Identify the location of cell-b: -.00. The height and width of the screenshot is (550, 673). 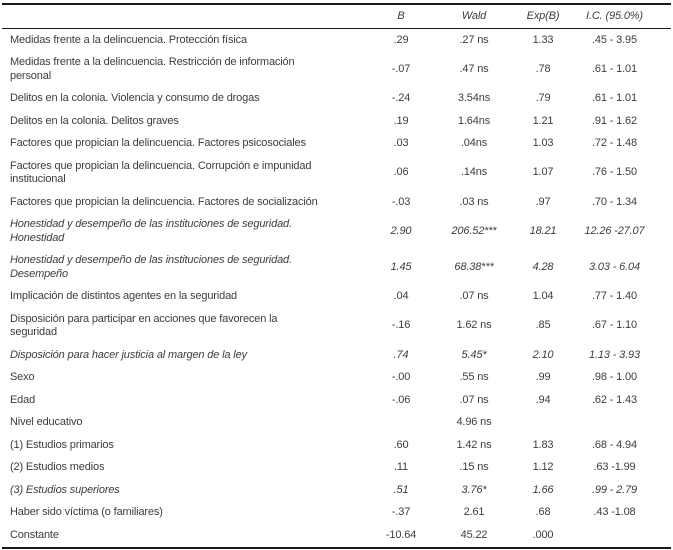
(401, 377).